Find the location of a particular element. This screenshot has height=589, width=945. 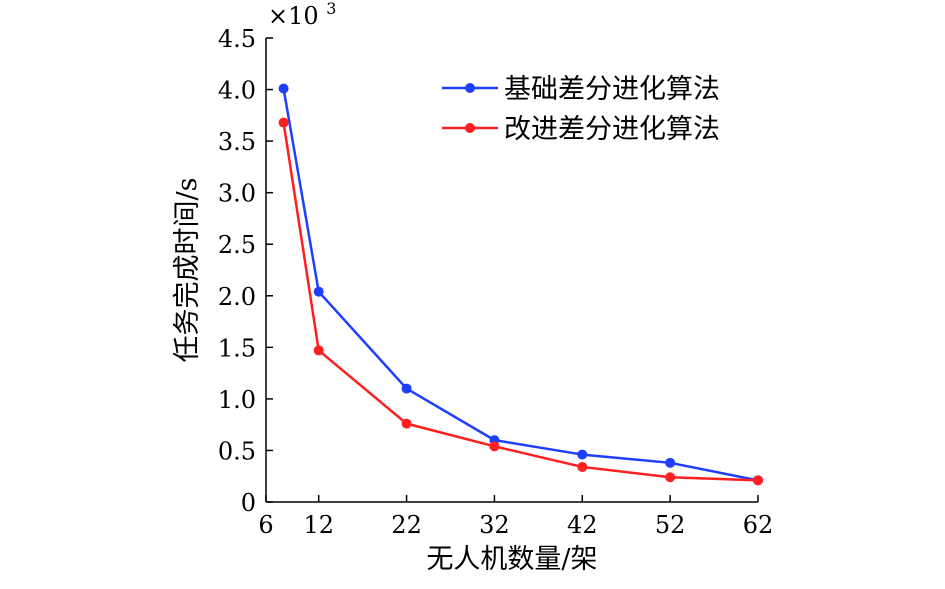

y-axis-multiplier-base: ×10 is located at coordinates (293, 16).